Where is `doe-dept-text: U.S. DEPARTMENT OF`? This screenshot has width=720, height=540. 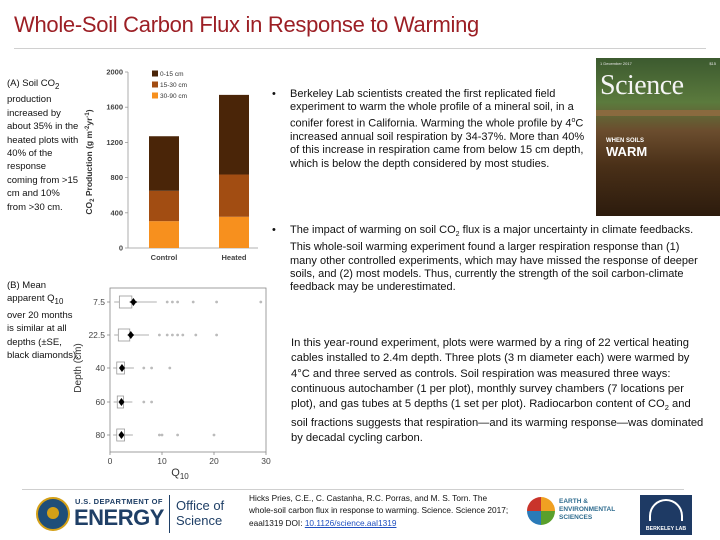
doe-dept-text: U.S. DEPARTMENT OF is located at coordinates (119, 501).